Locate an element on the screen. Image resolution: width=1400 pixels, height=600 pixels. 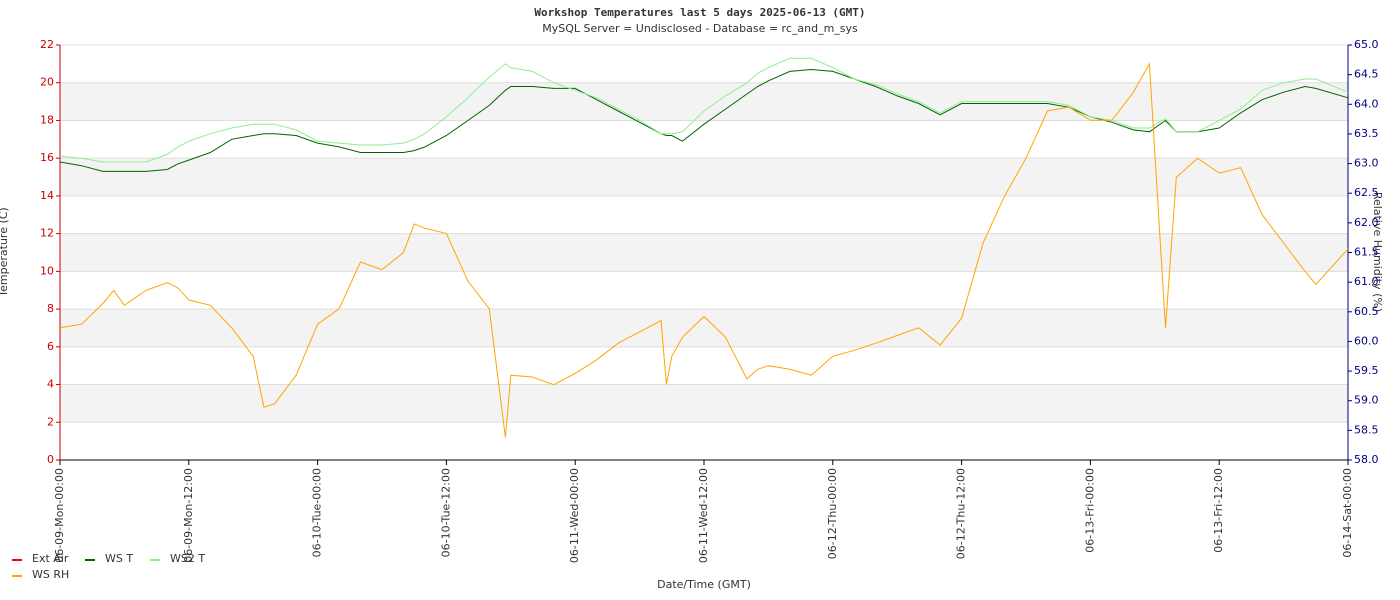
y2-tick-label: 63.0 is located at coordinates (1366, 163).